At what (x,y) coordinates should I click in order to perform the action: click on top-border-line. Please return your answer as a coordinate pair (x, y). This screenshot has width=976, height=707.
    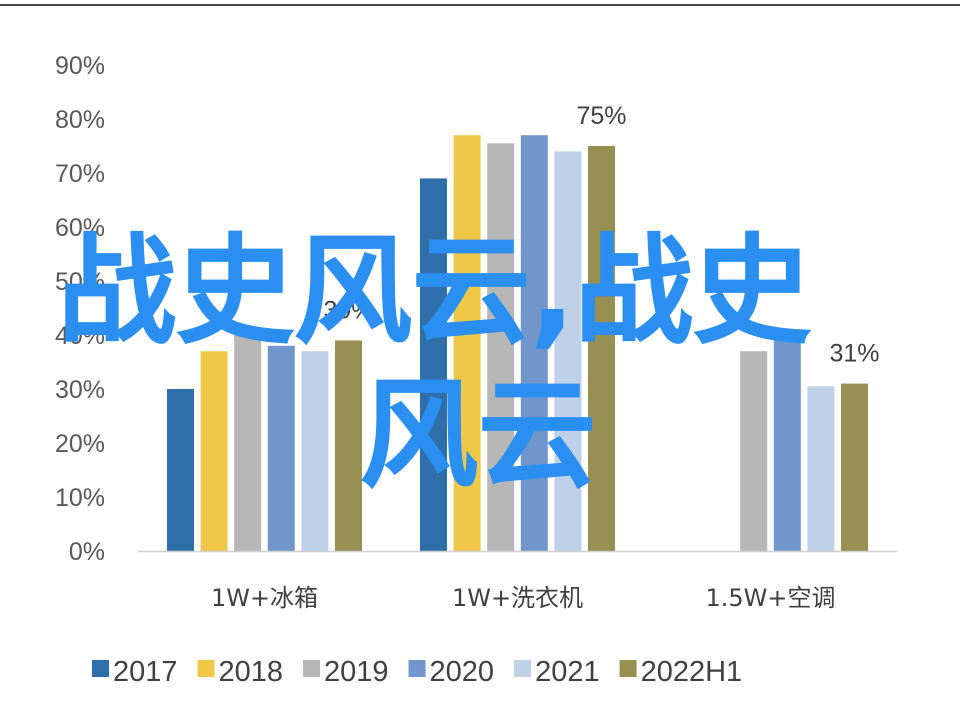
    Looking at the image, I should click on (480, 5).